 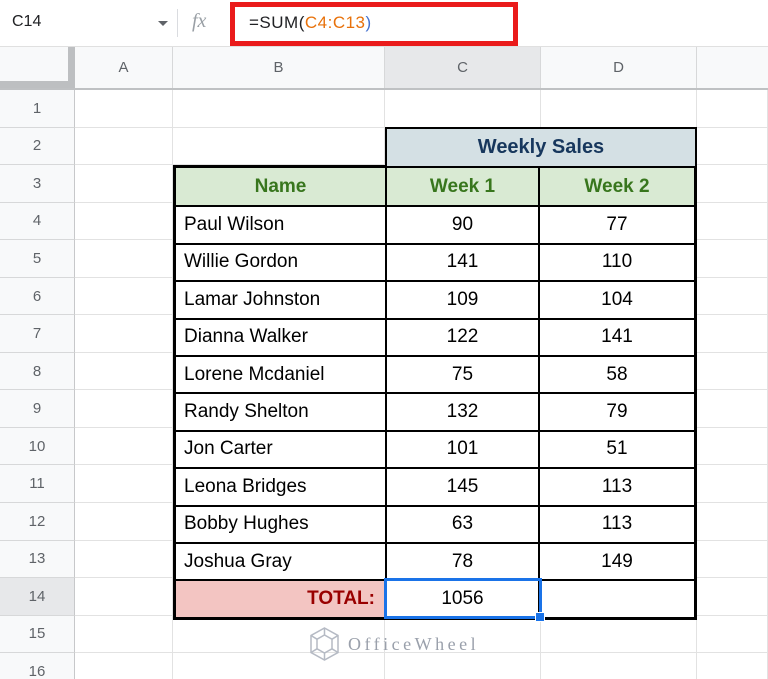 What do you see at coordinates (280, 598) in the screenshot?
I see `total-label-cell: TOTAL:` at bounding box center [280, 598].